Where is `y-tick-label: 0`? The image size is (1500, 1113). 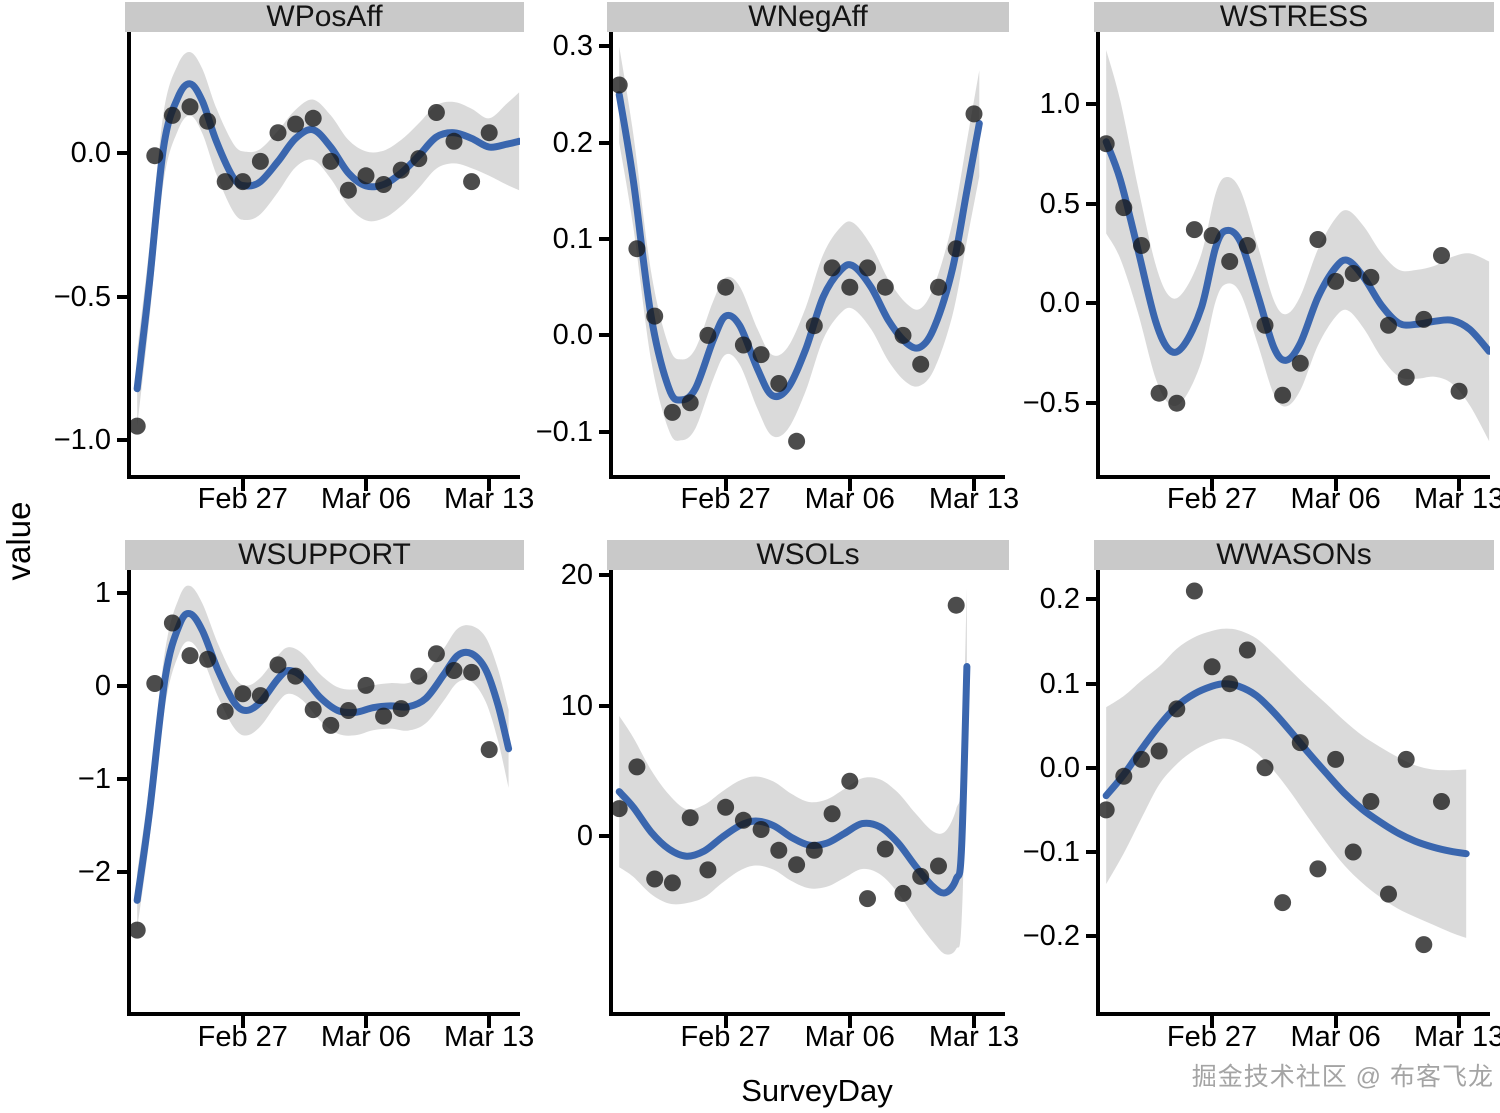
y-tick-label: 0 is located at coordinates (584, 835).